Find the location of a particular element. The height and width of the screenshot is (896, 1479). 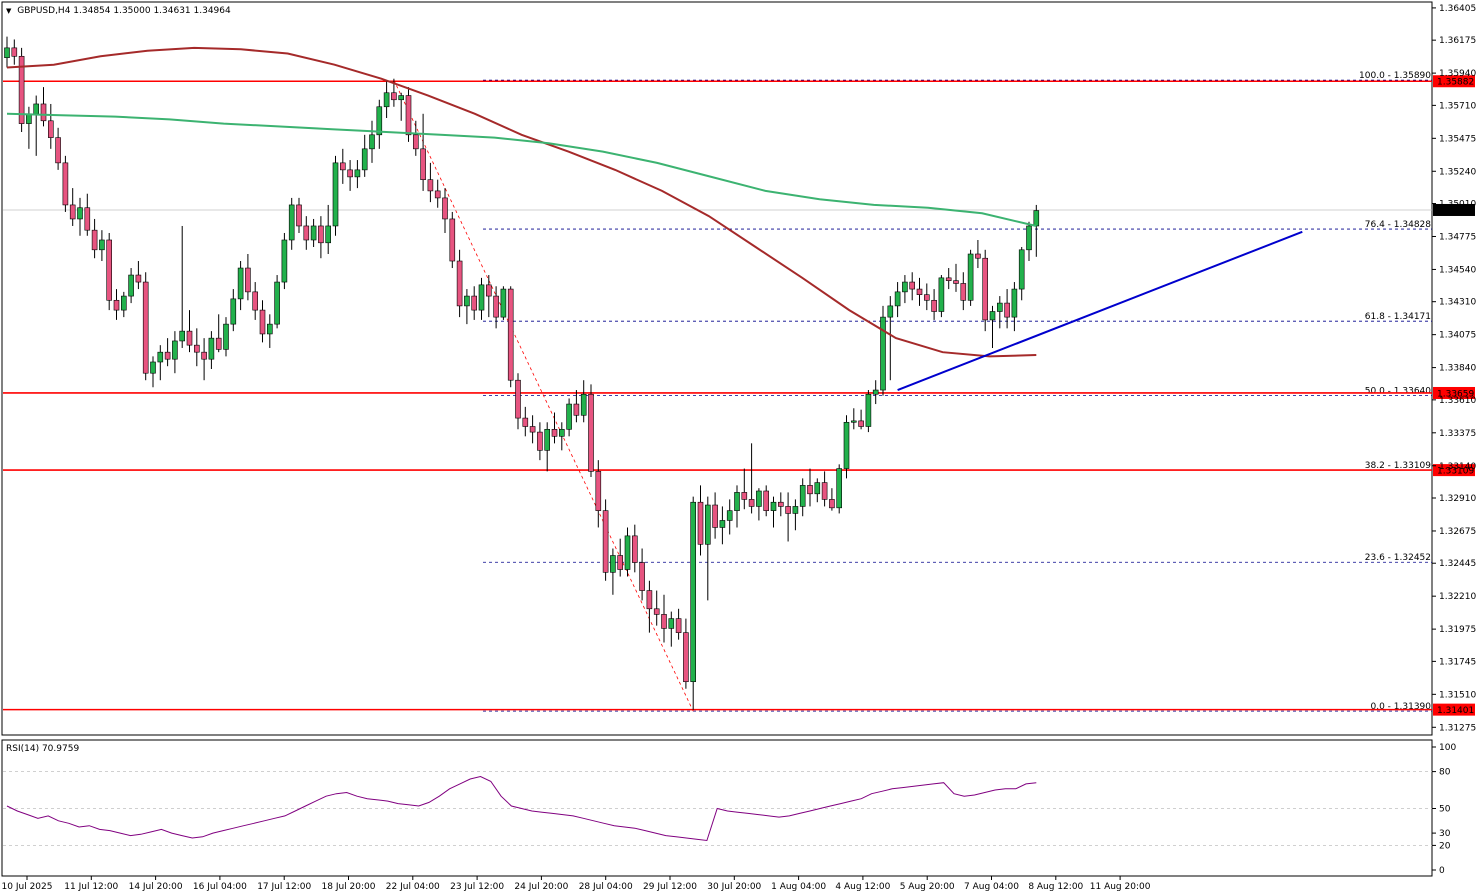

y-tick-label: 1.34075 is located at coordinates (1457, 336).